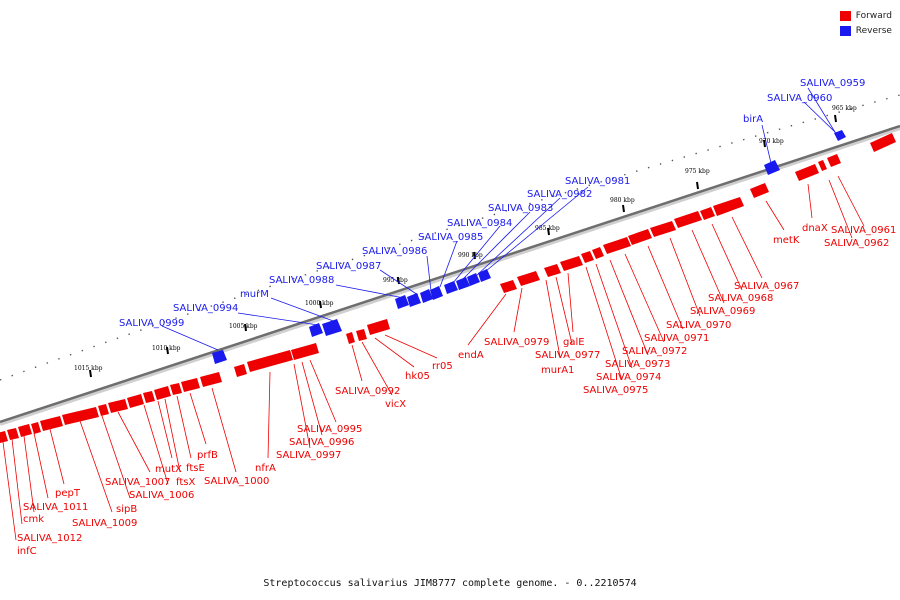 The height and width of the screenshot is (600, 900). Describe the element at coordinates (265, 422) in the screenshot. I see `gene-forward: nfrA` at that location.